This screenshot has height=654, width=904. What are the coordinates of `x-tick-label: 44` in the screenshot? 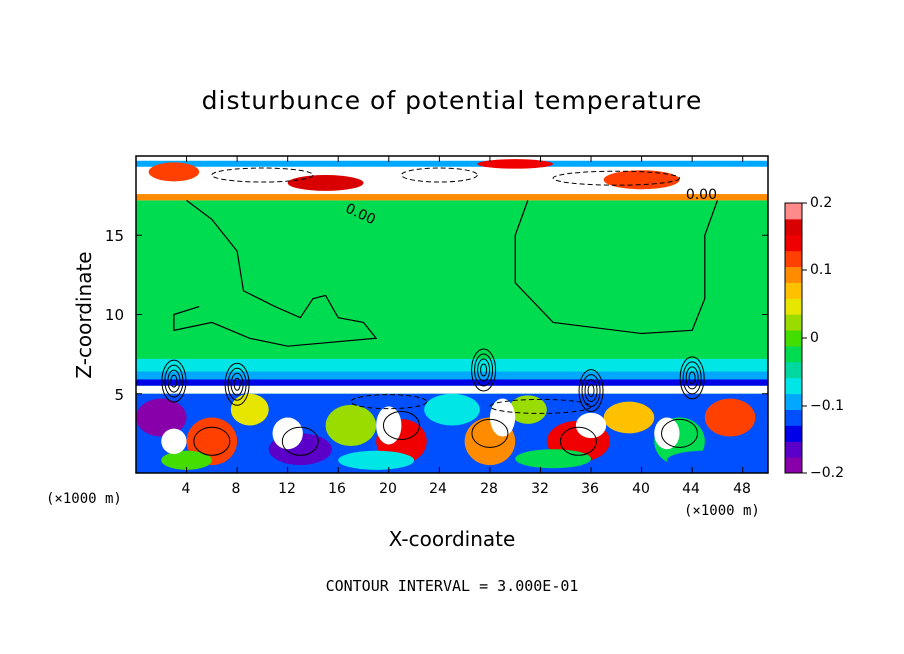 It's located at (691, 489).